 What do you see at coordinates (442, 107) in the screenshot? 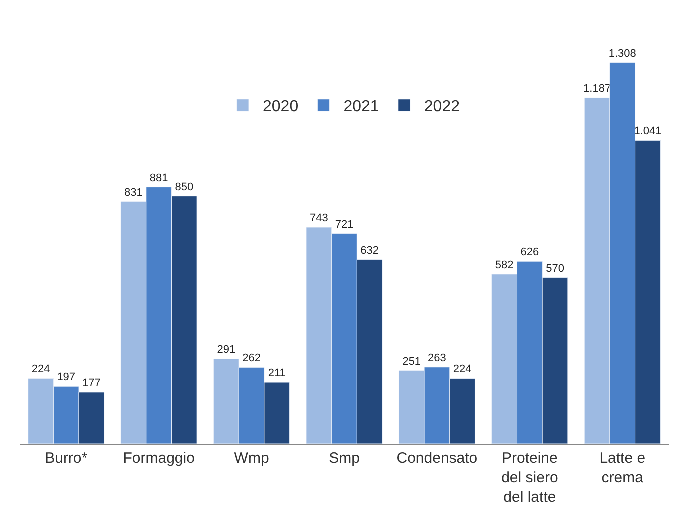
I see `legend-label: 2022` at bounding box center [442, 107].